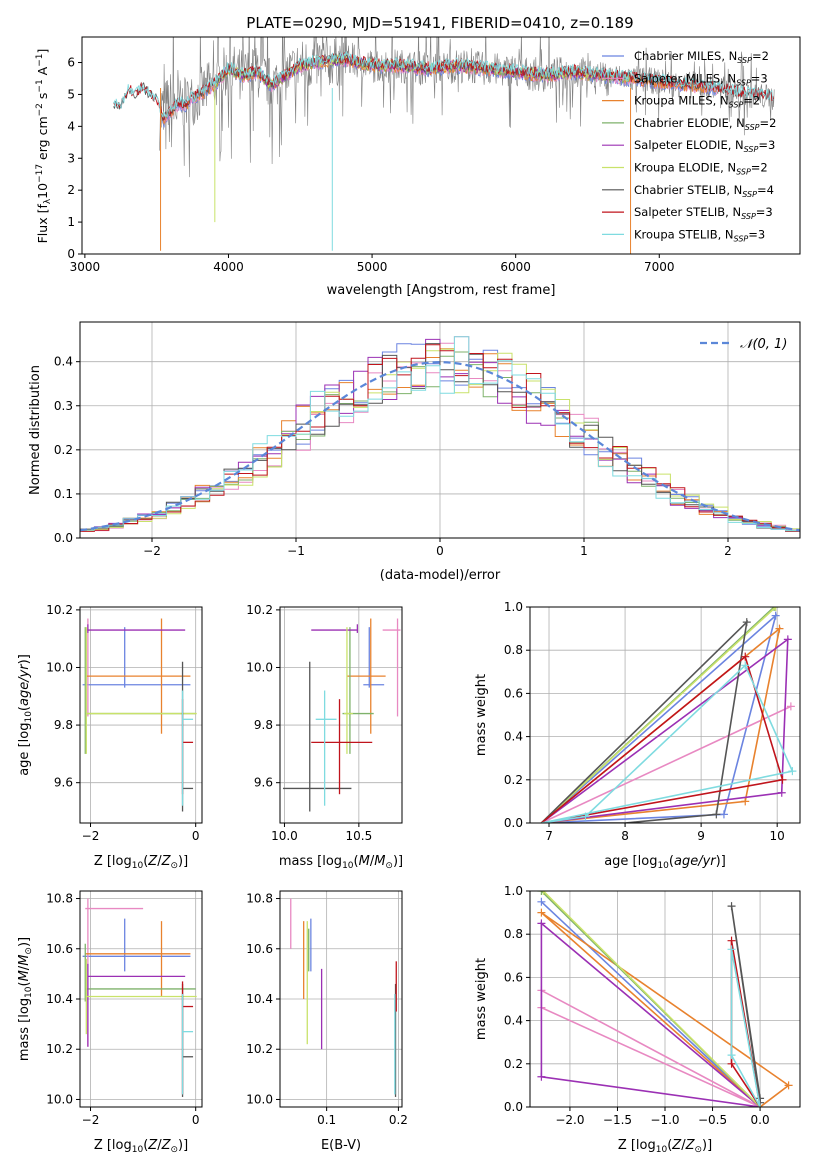  I want to click on spectrum-panel-plot-area, so click(444, 145).